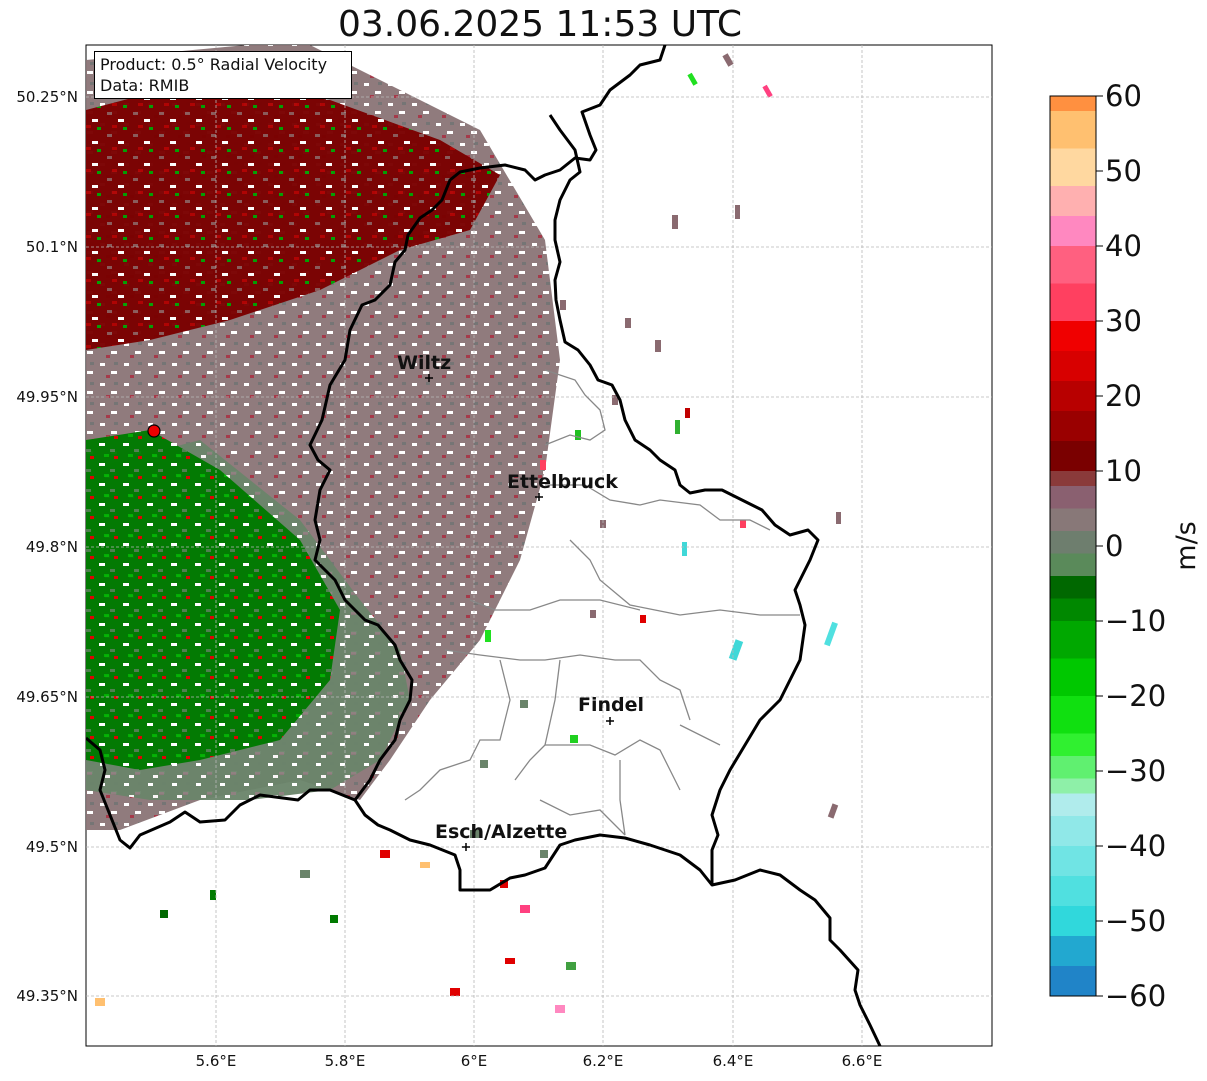 The width and height of the screenshot is (1207, 1081). I want to click on ettelbruck-marker, so click(539, 497).